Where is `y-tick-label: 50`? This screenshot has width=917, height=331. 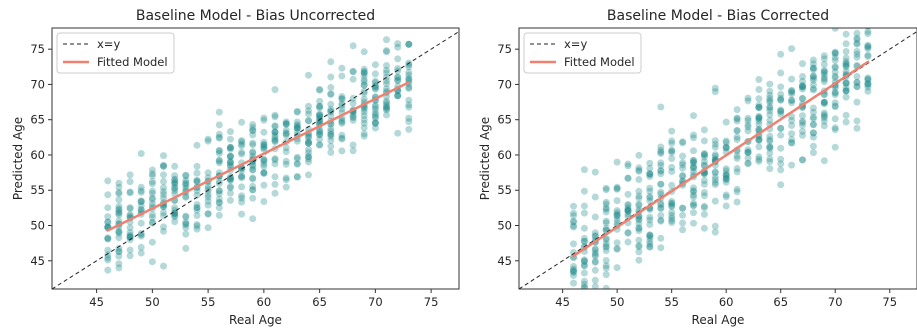
y-tick-label: 50 is located at coordinates (504, 226).